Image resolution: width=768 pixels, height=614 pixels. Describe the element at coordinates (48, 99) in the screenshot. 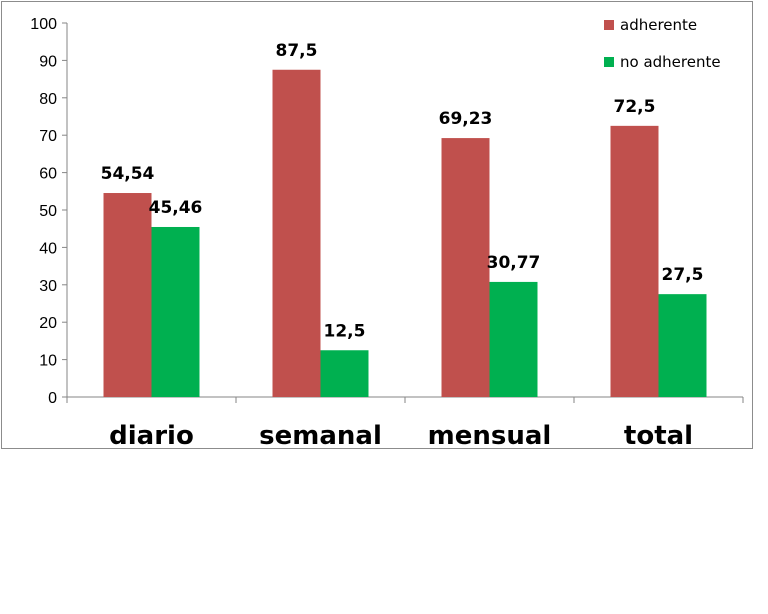

I see `y-tick-label: 80` at that location.